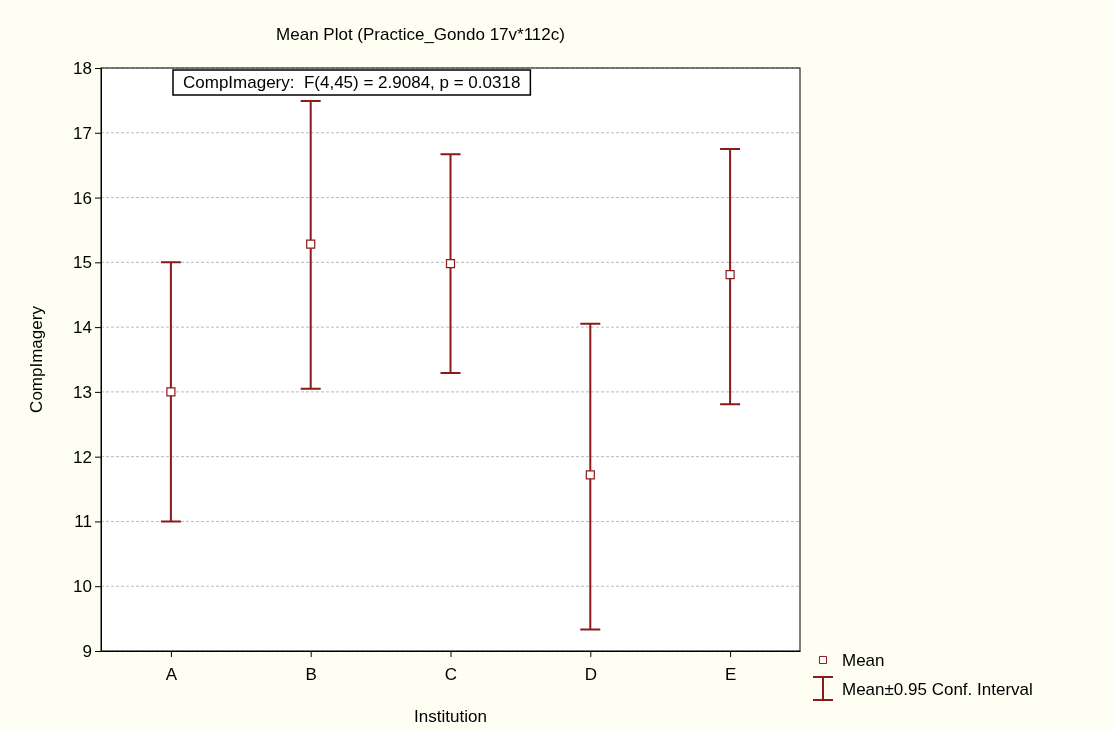 Image resolution: width=1114 pixels, height=730 pixels. What do you see at coordinates (82, 587) in the screenshot?
I see `y-tick-label: 10` at bounding box center [82, 587].